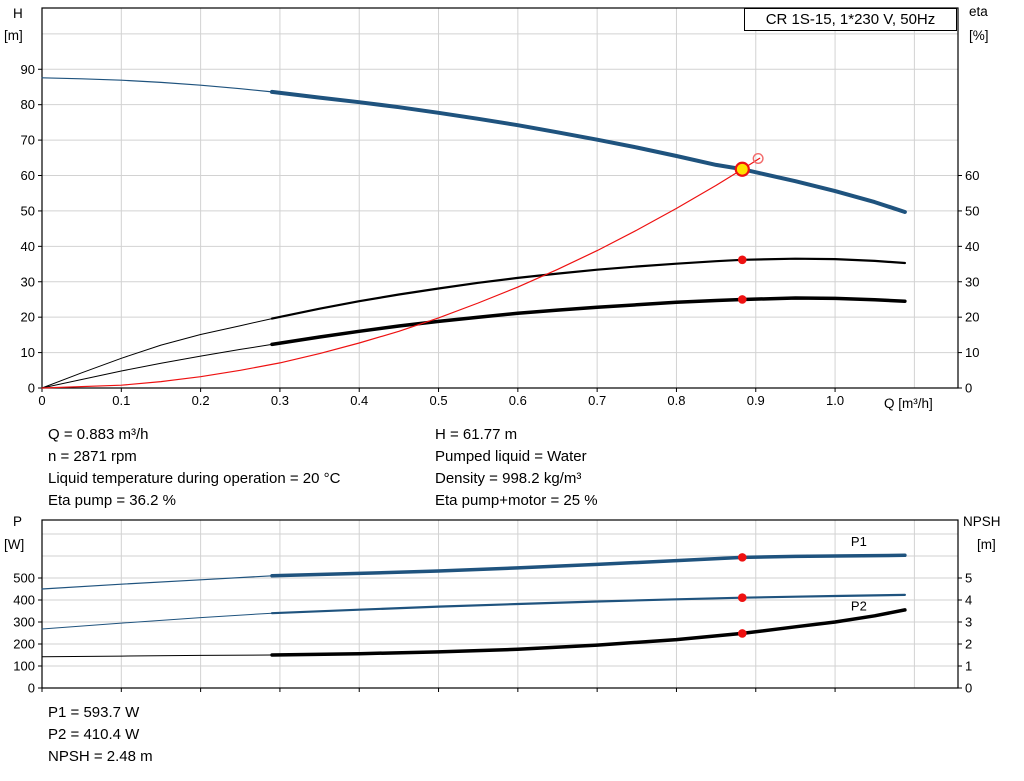 This screenshot has width=1024, height=781. I want to click on p1-curve, so click(588, 565).